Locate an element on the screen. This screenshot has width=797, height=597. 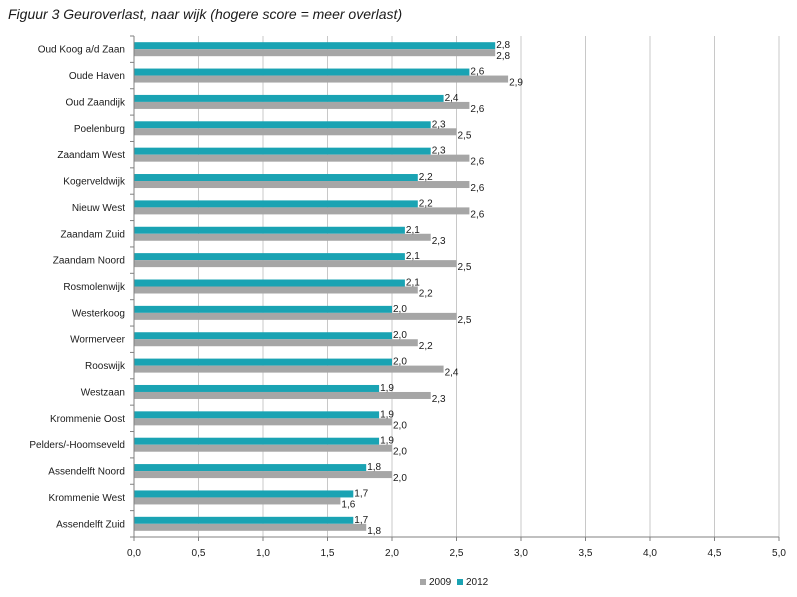
category-label: Oud Zaandijk is located at coordinates (96, 102).